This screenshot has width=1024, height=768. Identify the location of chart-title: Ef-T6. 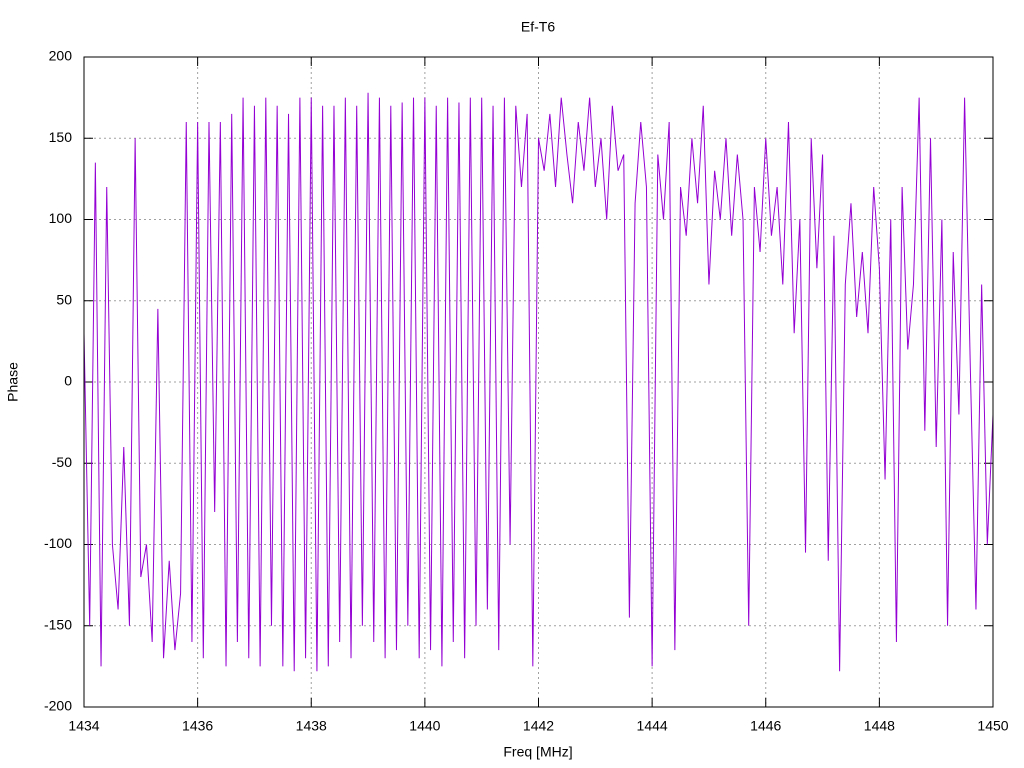
(538, 27).